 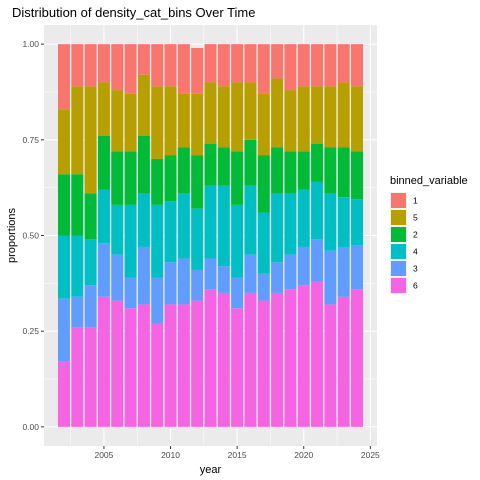 What do you see at coordinates (303, 455) in the screenshot?
I see `x-tick-label: 2020` at bounding box center [303, 455].